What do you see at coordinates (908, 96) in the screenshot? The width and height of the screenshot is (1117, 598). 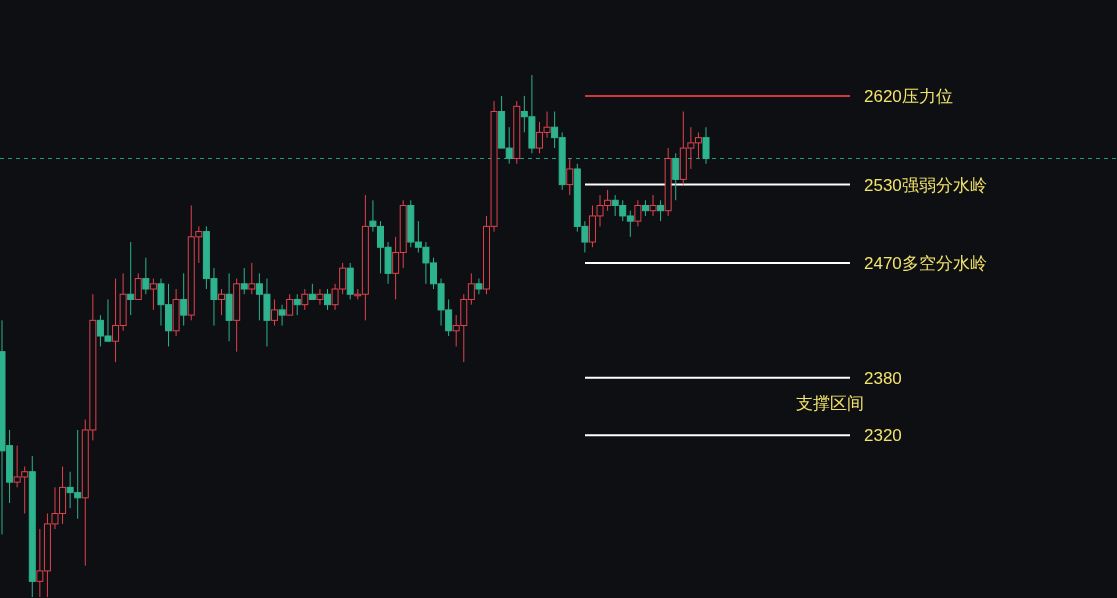 I see `ref-line-label: 2620压力位` at bounding box center [908, 96].